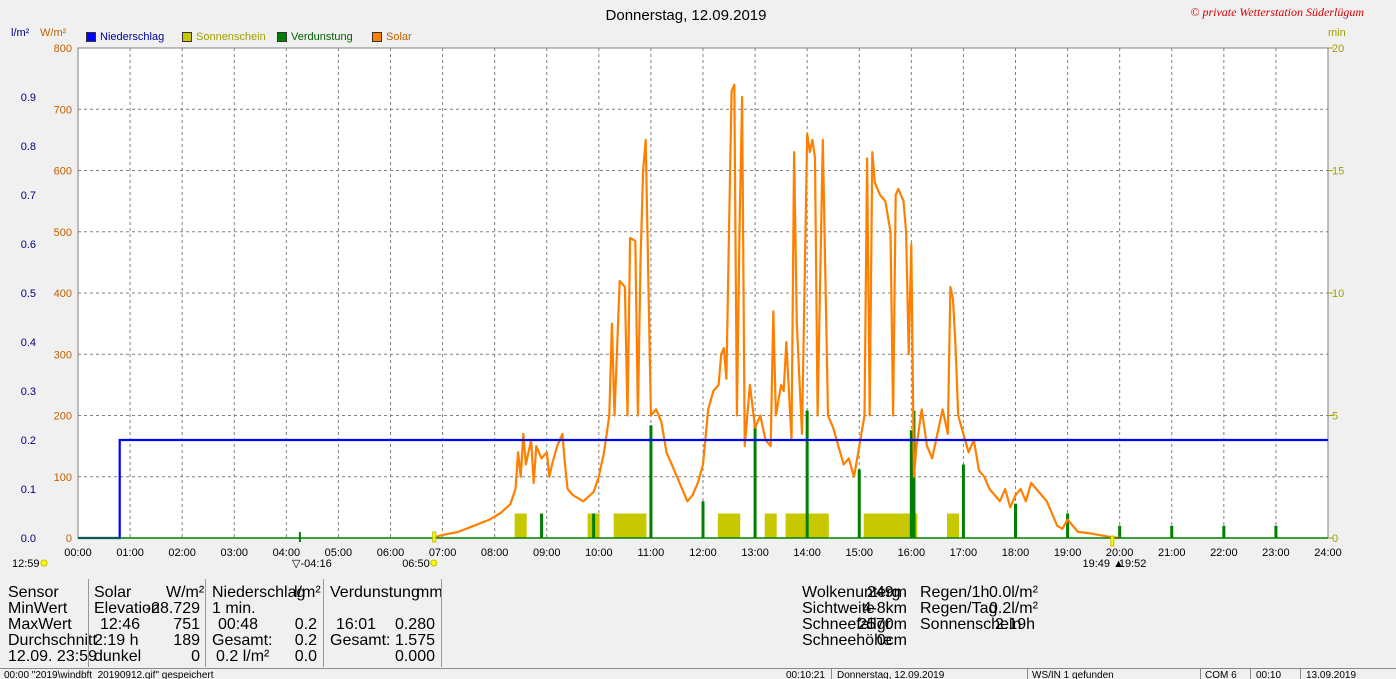  I want to click on legend-solar: Solar, so click(392, 37).